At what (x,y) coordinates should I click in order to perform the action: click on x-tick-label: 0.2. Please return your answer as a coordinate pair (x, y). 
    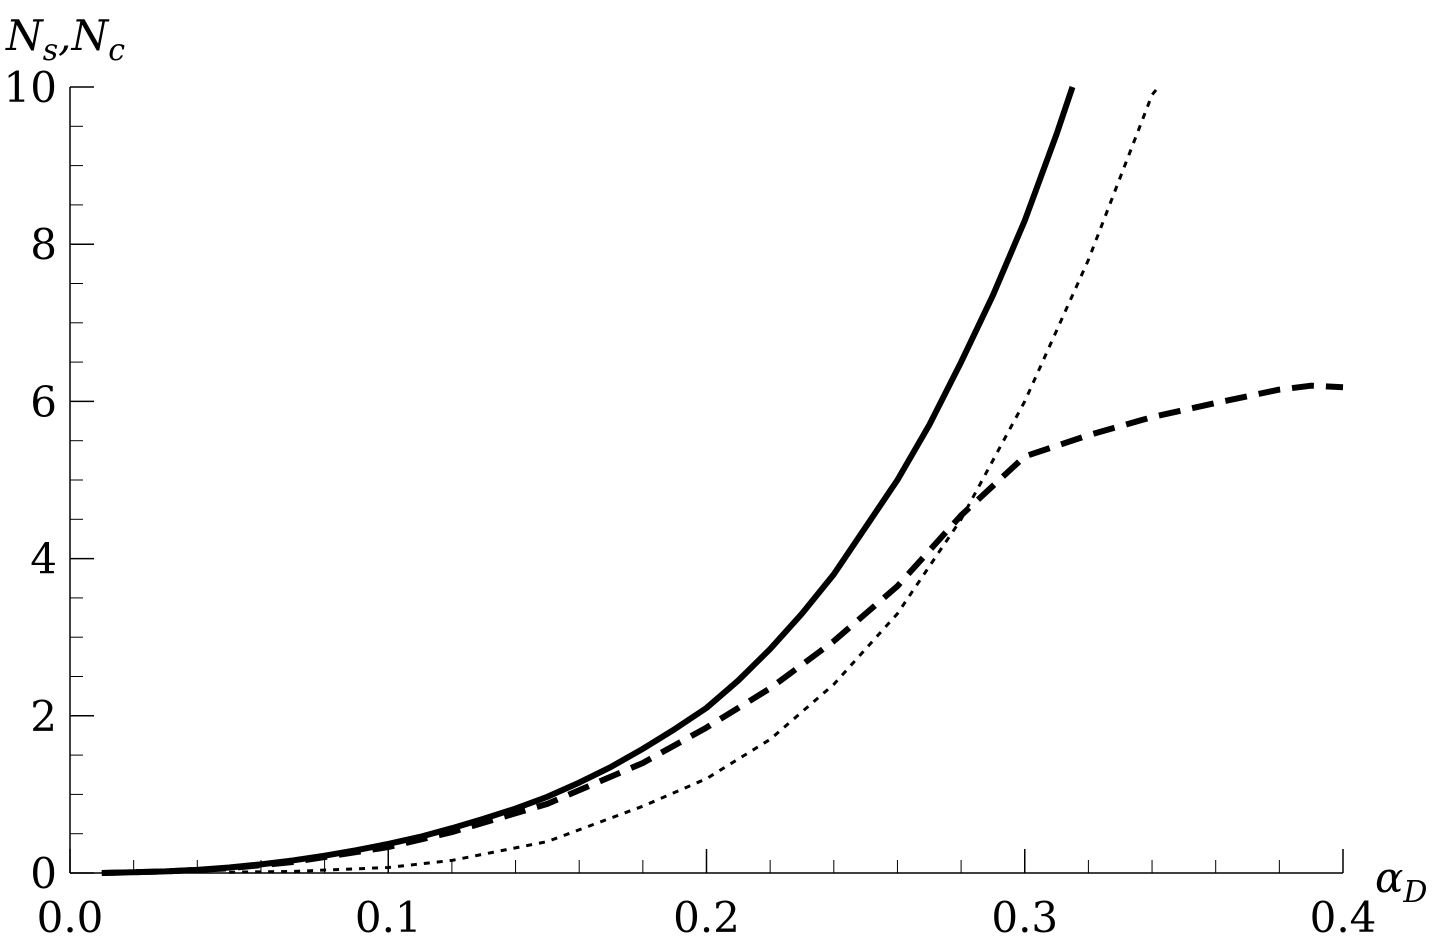
    Looking at the image, I should click on (706, 917).